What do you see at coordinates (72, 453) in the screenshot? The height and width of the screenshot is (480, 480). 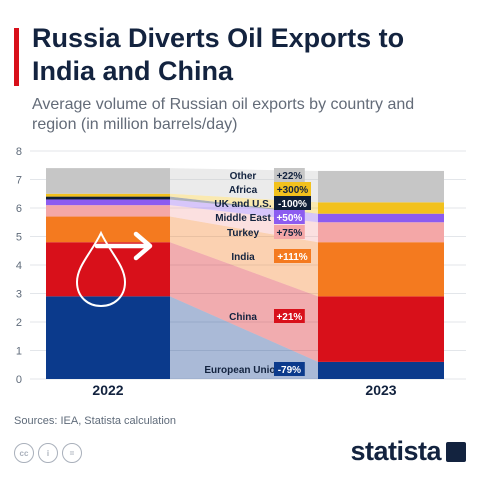 I see `nd-icon: =` at bounding box center [72, 453].